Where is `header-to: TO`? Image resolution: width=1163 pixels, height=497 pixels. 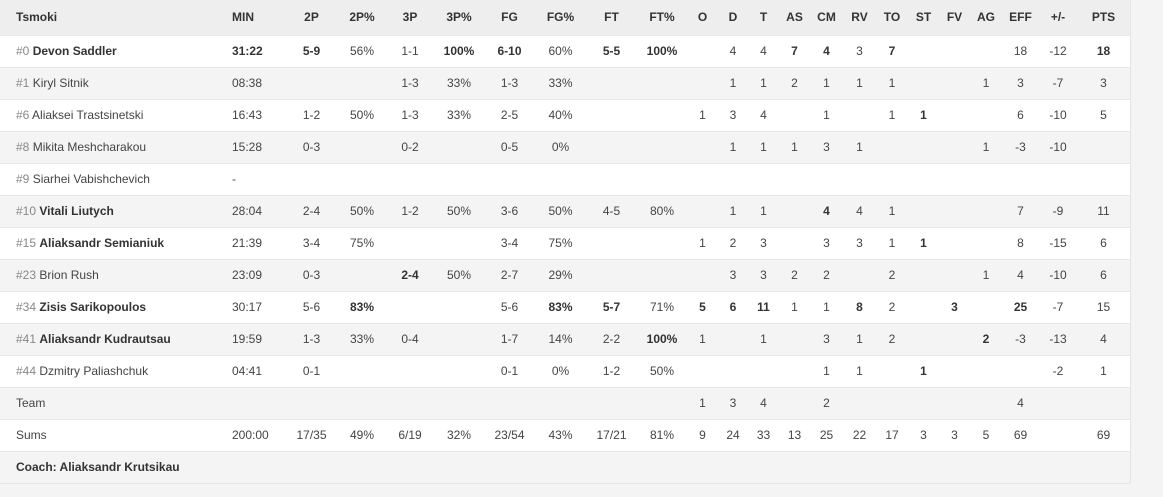
header-to: TO is located at coordinates (892, 18).